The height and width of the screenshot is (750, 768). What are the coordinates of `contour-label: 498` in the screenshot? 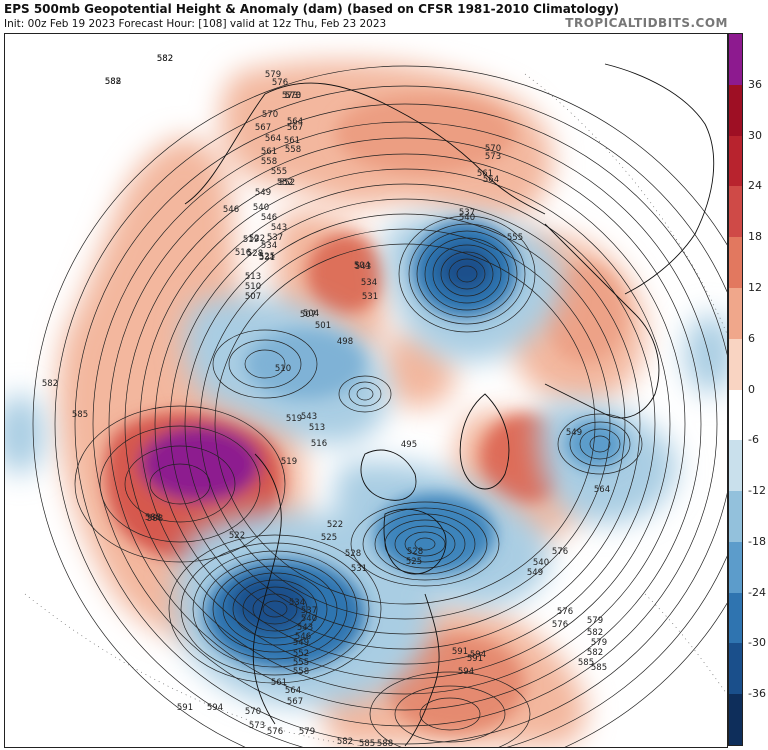 It's located at (345, 342).